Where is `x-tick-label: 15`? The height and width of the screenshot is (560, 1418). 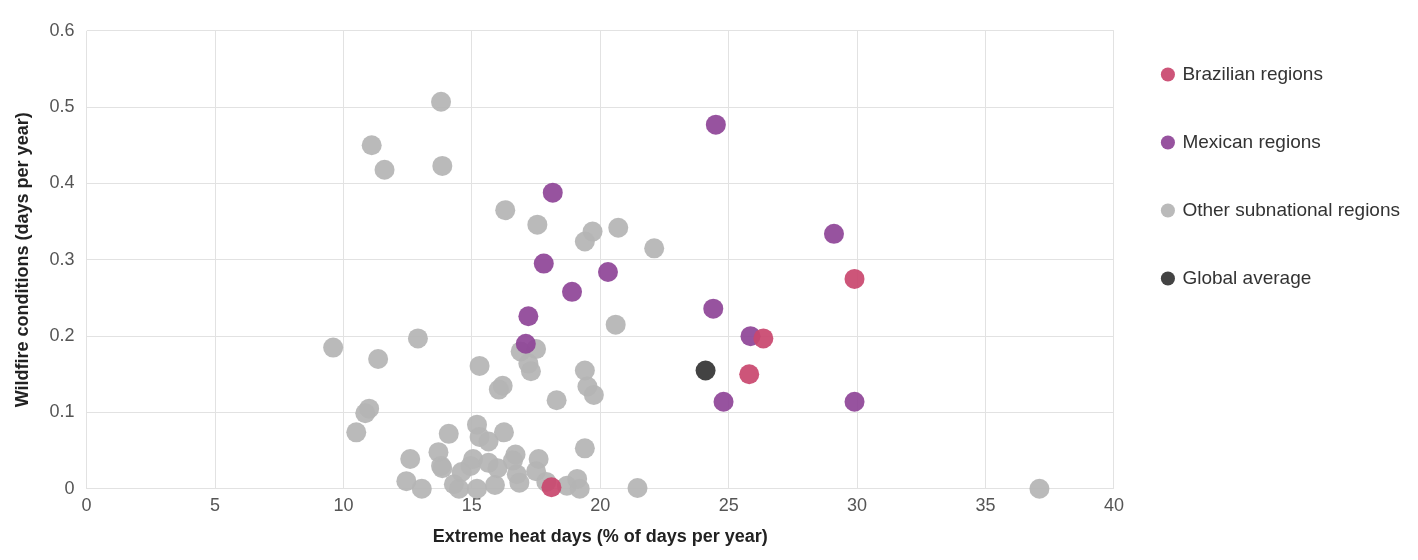 x-tick-label: 15 is located at coordinates (471, 504).